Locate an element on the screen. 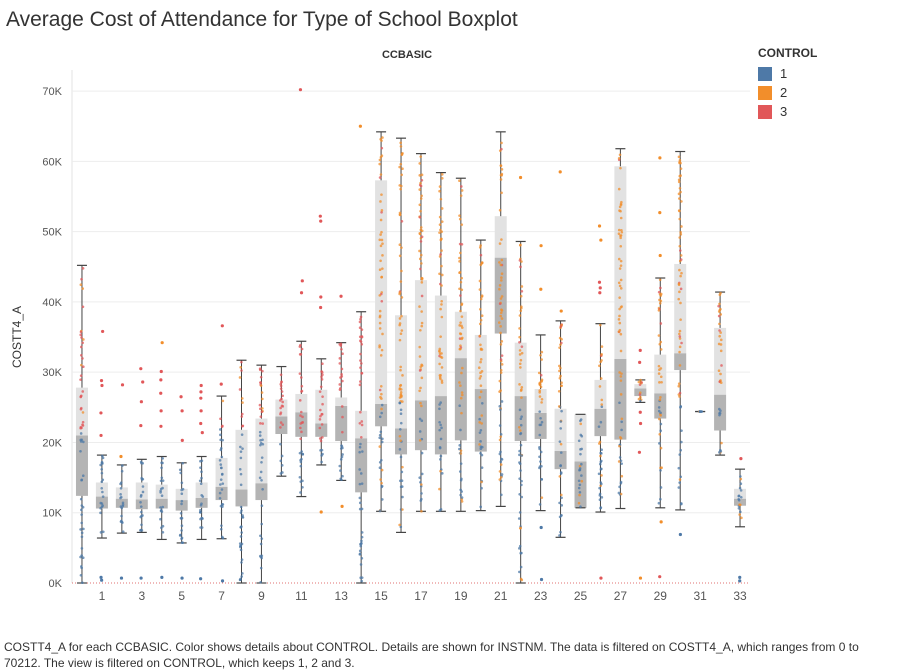 Image resolution: width=897 pixels, height=672 pixels. legend-item: 1 is located at coordinates (787, 73).